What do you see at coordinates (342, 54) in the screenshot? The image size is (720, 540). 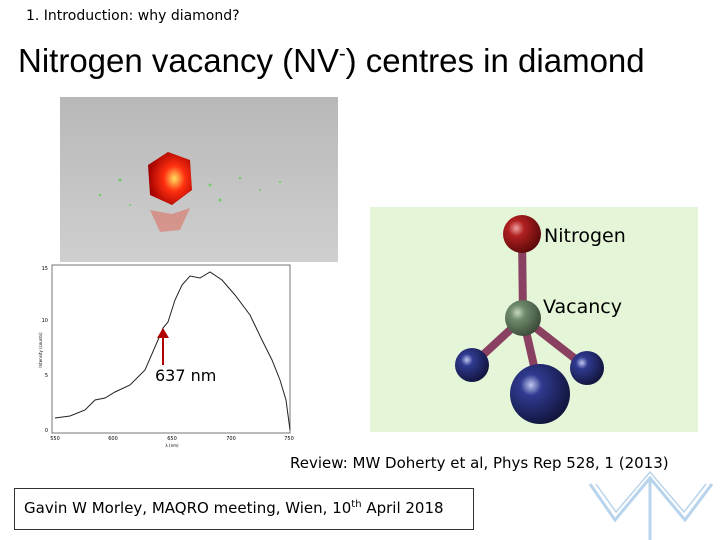 I see `title-superscript: -` at bounding box center [342, 54].